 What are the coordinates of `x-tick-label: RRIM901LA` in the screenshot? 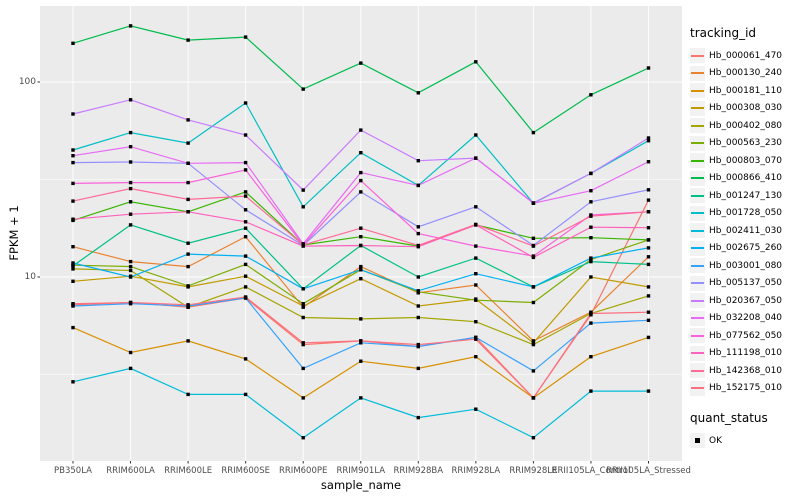 It's located at (361, 471).